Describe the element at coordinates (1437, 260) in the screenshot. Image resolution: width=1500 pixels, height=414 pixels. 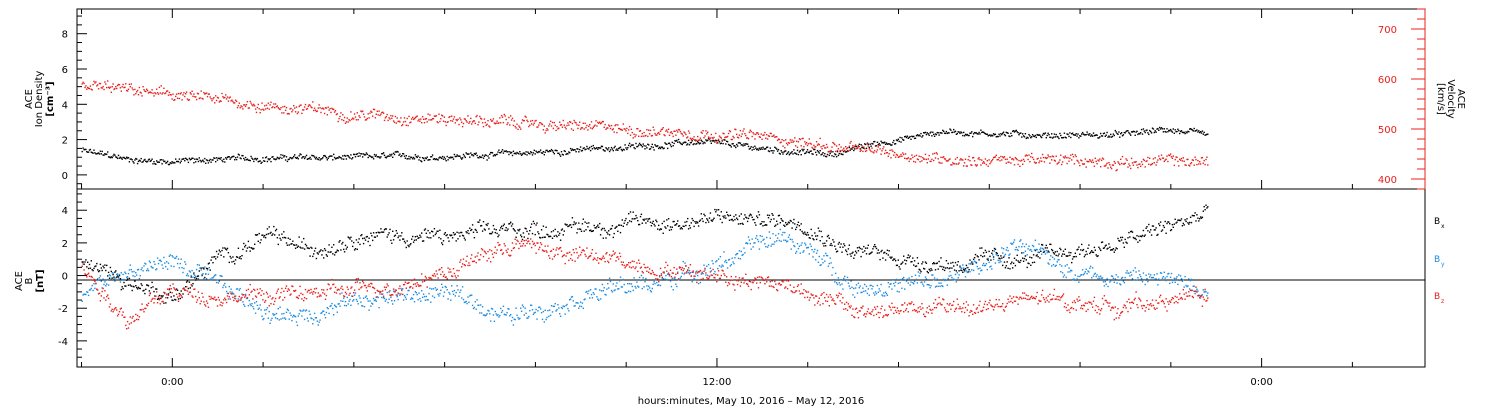
I see `legend-by-label: B` at that location.